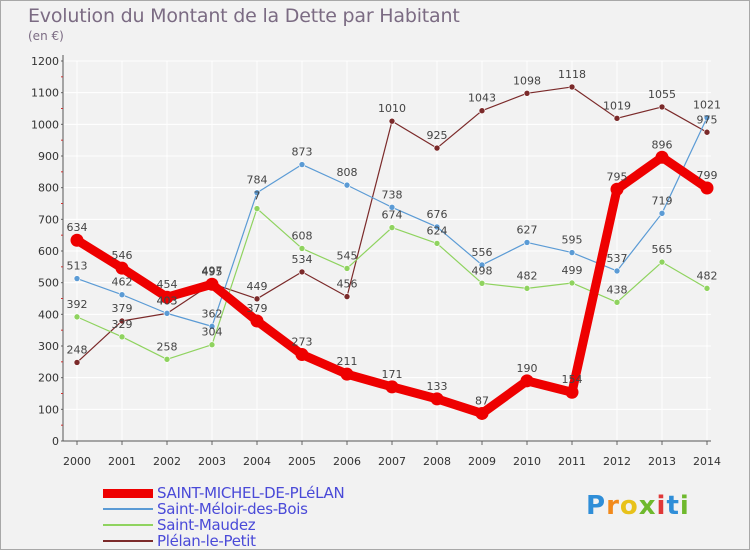  I want to click on series-3-point-2008, so click(437, 148).